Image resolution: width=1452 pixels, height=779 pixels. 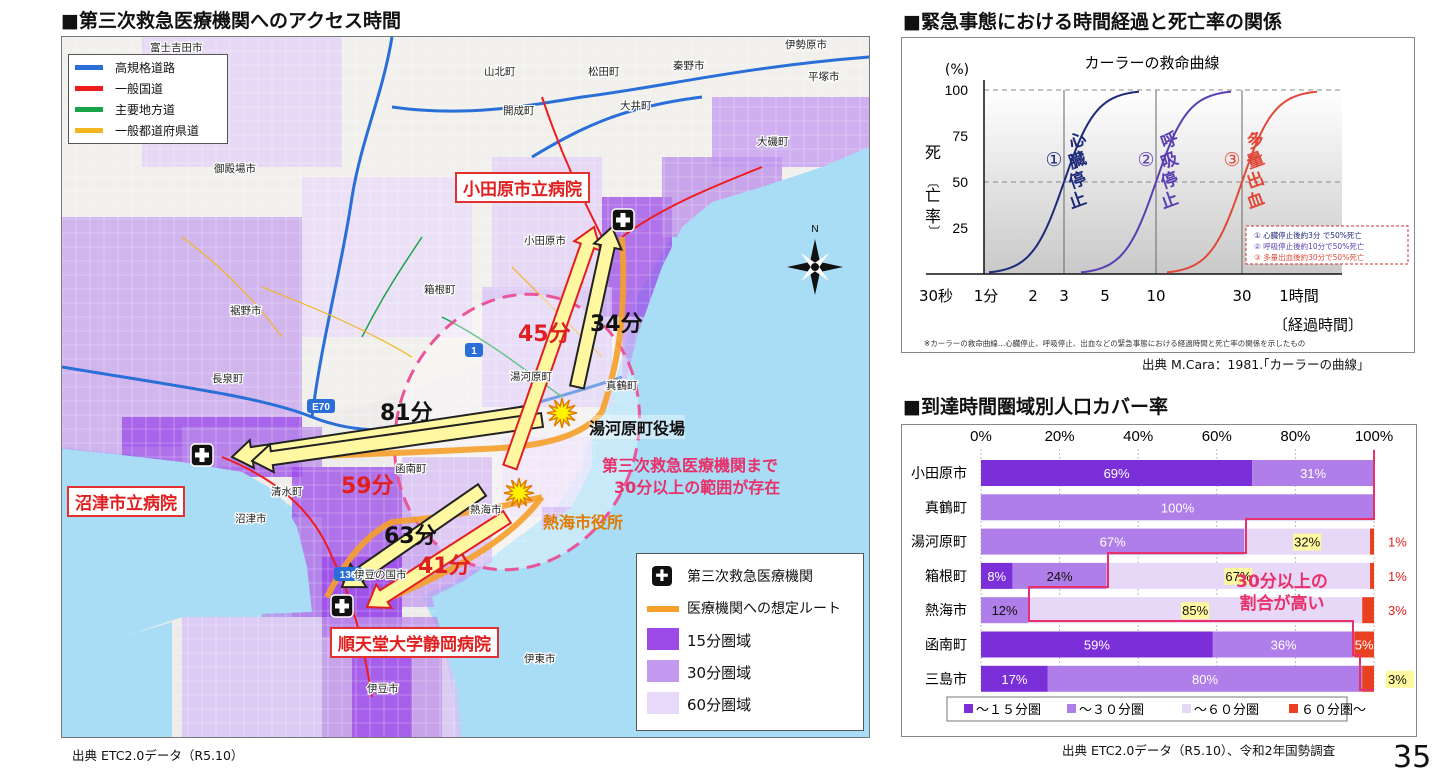 What do you see at coordinates (474, 350) in the screenshot?
I see `route1-shield: 1` at bounding box center [474, 350].